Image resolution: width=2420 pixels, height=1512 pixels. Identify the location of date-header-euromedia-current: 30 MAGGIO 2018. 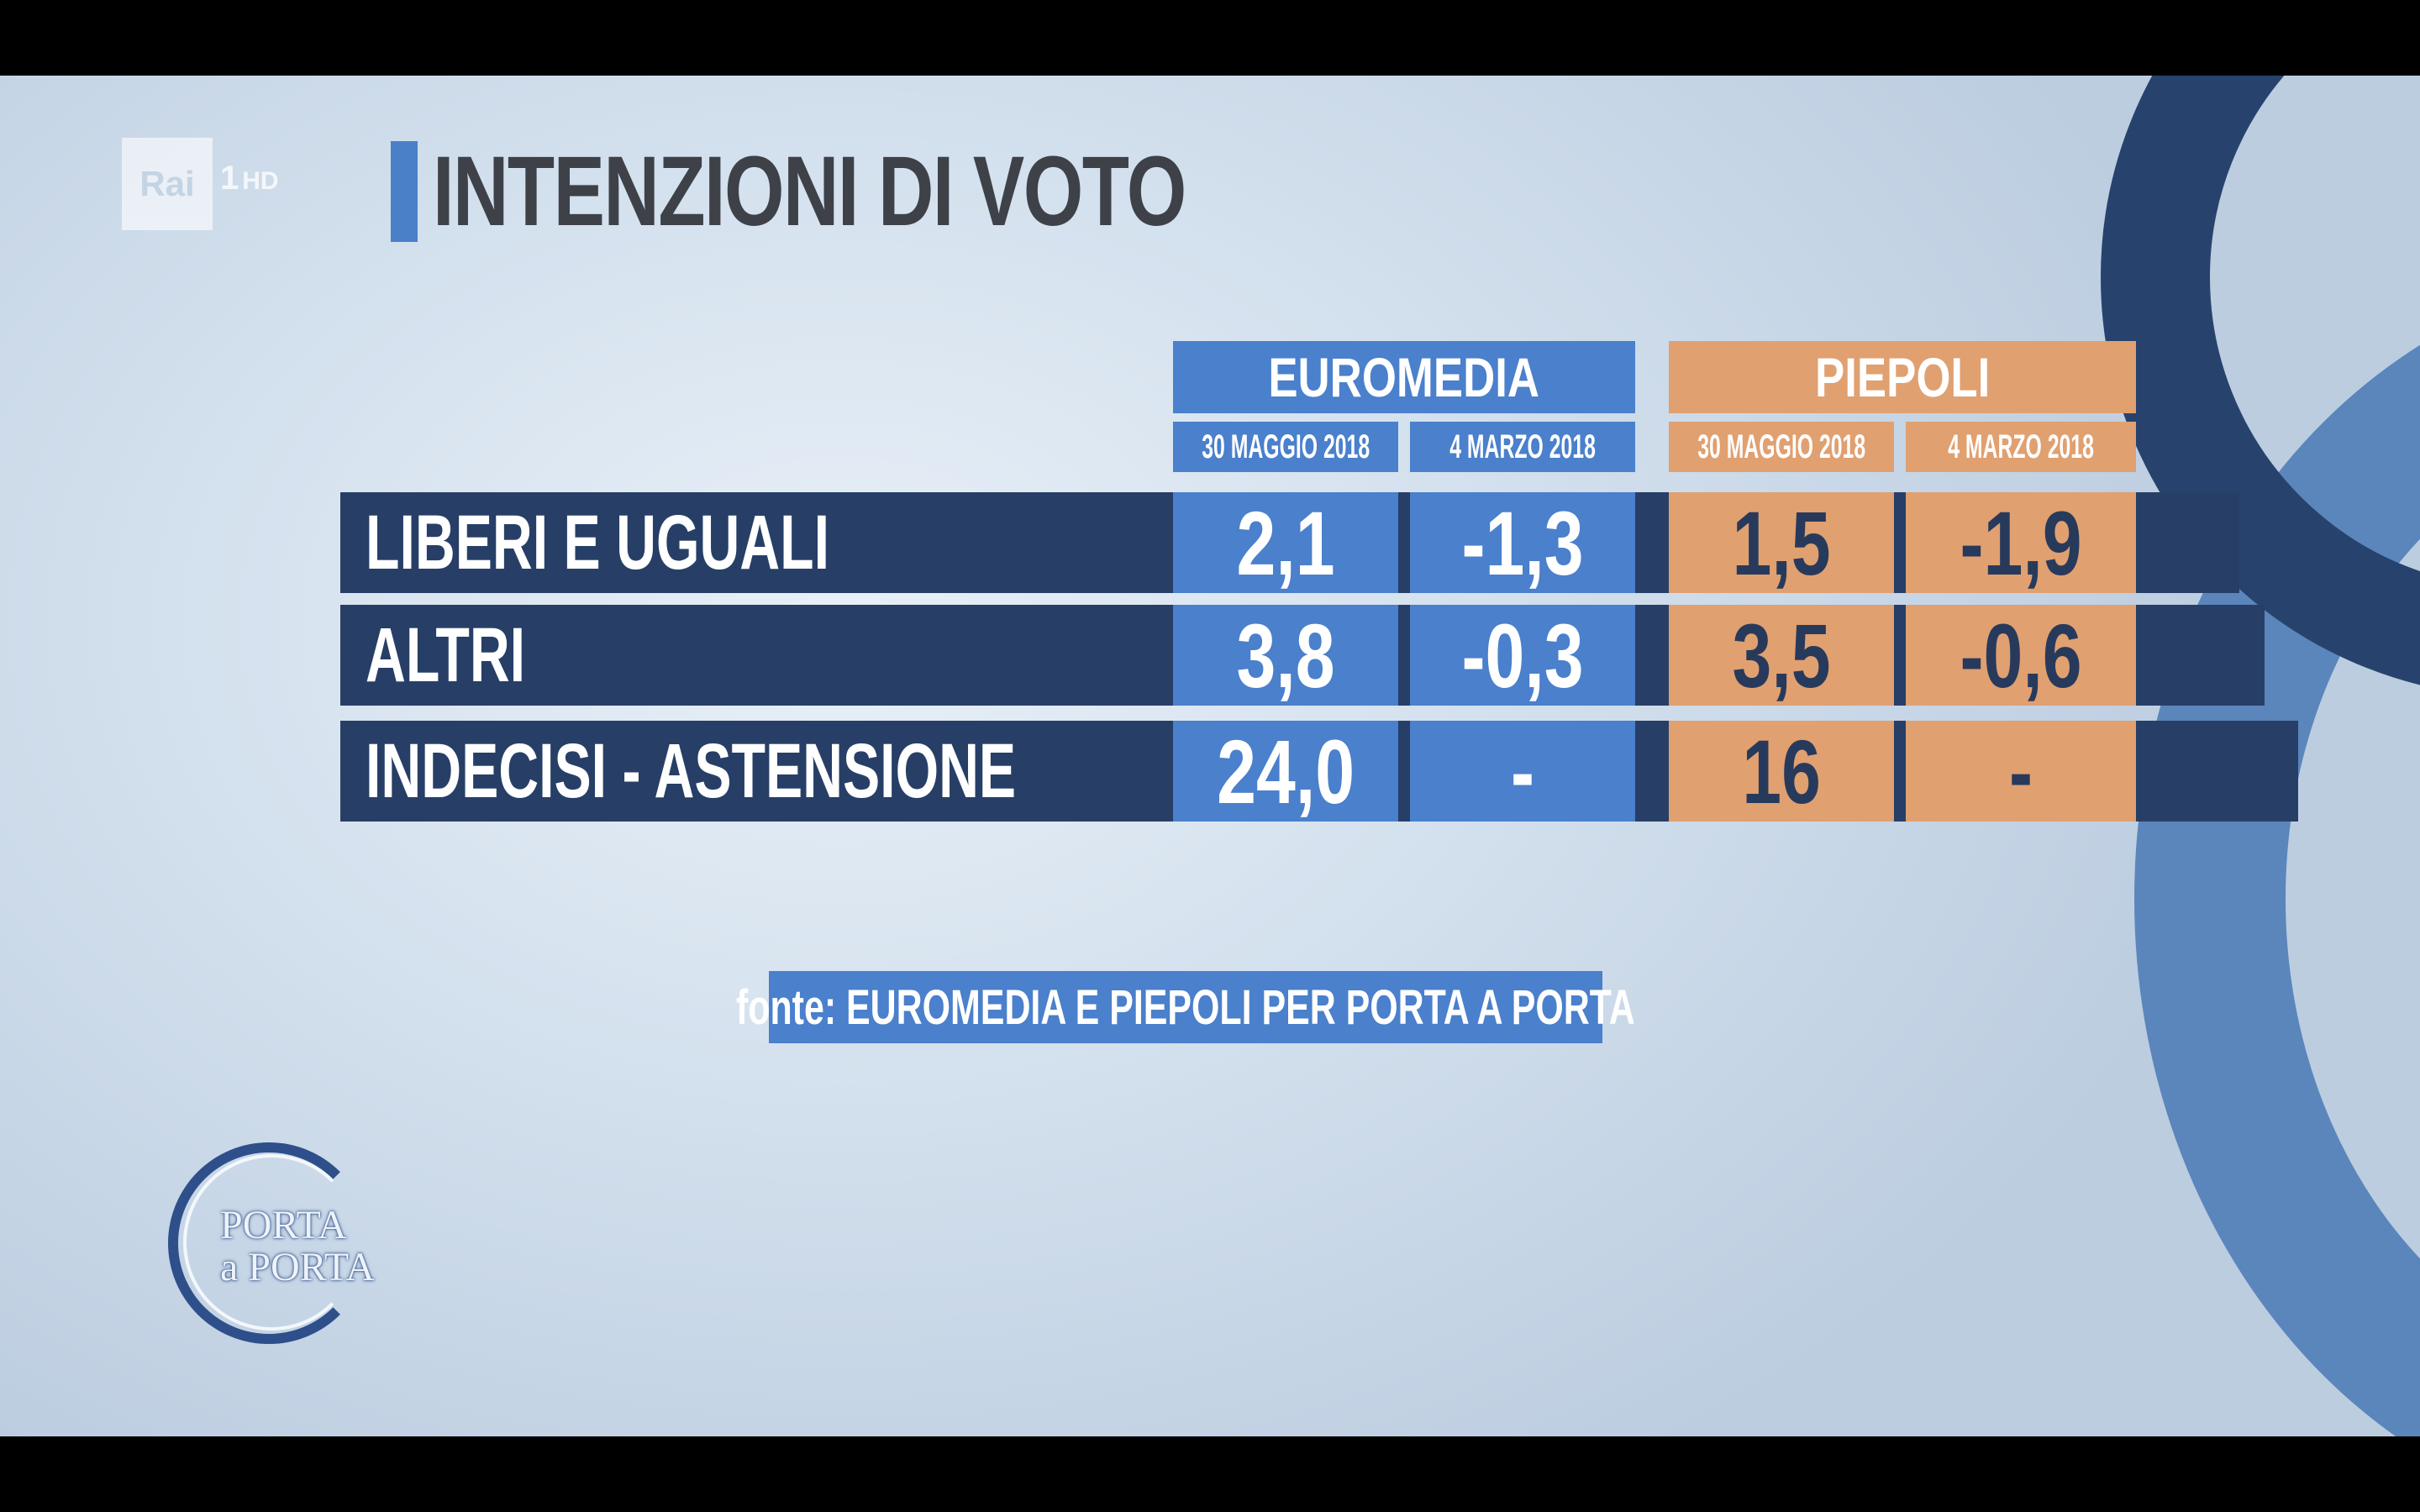
(1286, 447).